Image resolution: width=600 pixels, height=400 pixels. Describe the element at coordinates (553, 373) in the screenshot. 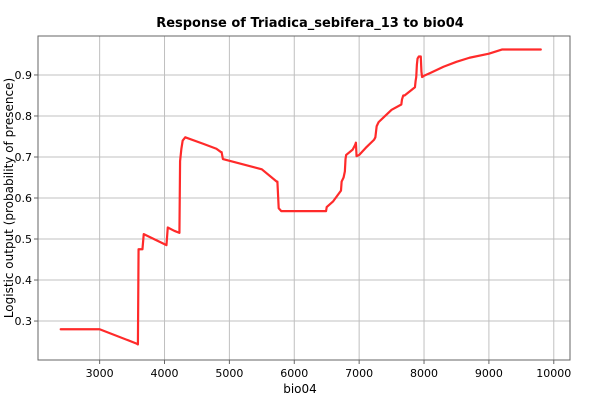

I see `x-tick-label: 10000` at that location.